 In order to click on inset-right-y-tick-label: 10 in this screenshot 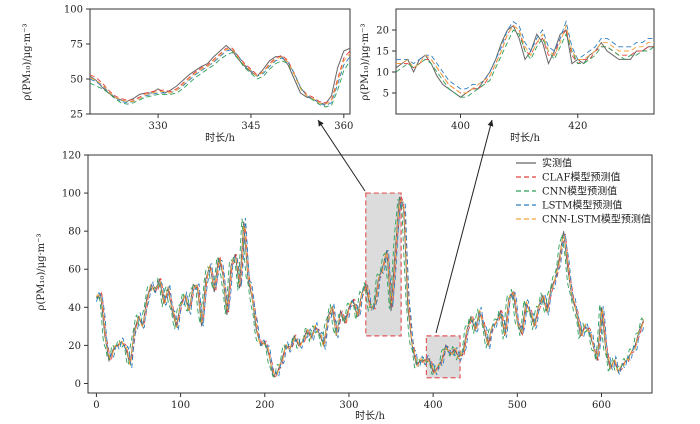, I will do `click(382, 73)`.